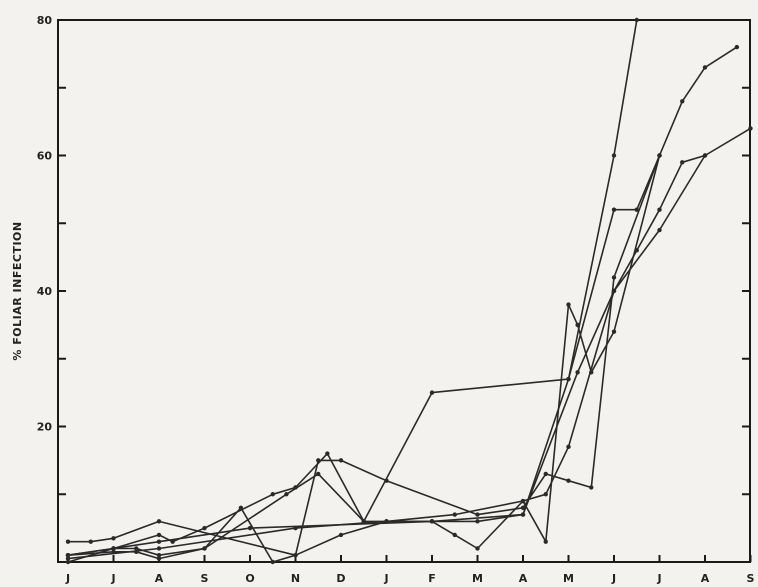 This screenshot has height=587, width=758. What do you see at coordinates (45, 427) in the screenshot?
I see `y-tick-label: 20` at bounding box center [45, 427].